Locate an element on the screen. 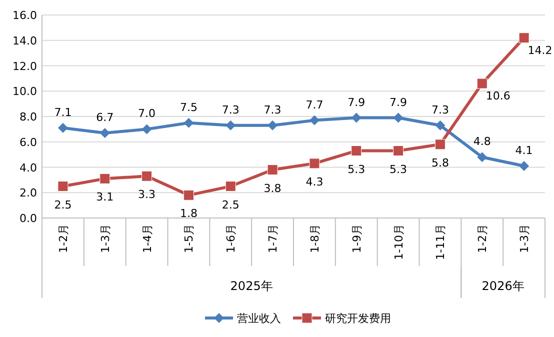  x-tick-label: 1-10月 is located at coordinates (399, 242).